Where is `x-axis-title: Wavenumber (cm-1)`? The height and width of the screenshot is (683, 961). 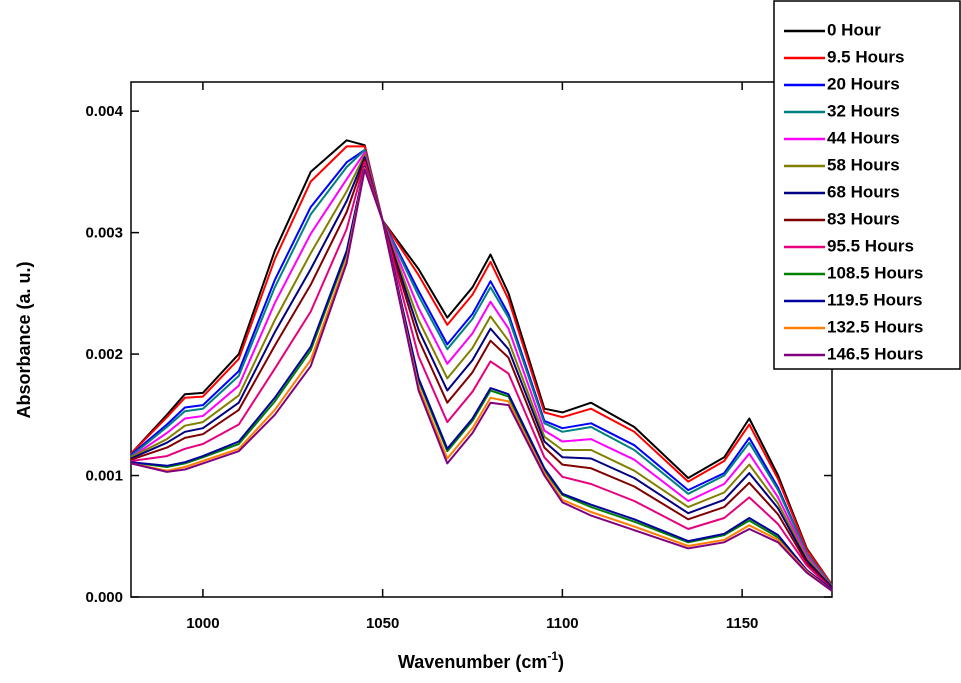
x-axis-title: Wavenumber (cm-1) is located at coordinates (481, 660).